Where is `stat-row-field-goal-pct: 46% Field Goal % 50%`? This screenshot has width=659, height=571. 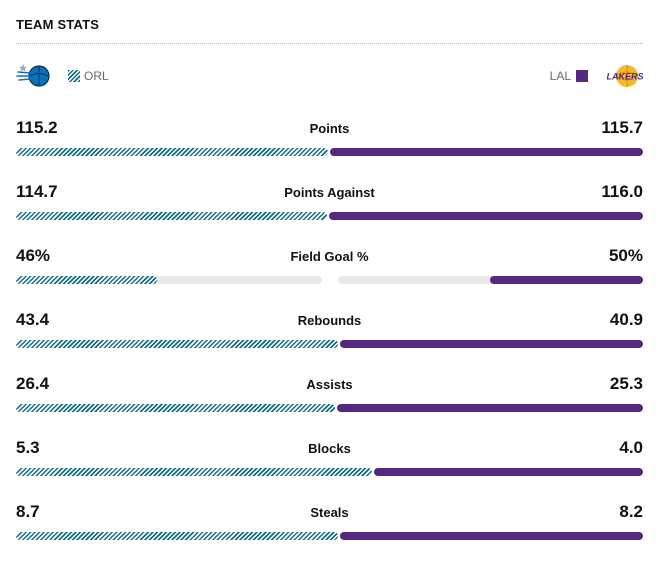
stat-row-field-goal-pct: 46% Field Goal % 50% is located at coordinates (329, 268).